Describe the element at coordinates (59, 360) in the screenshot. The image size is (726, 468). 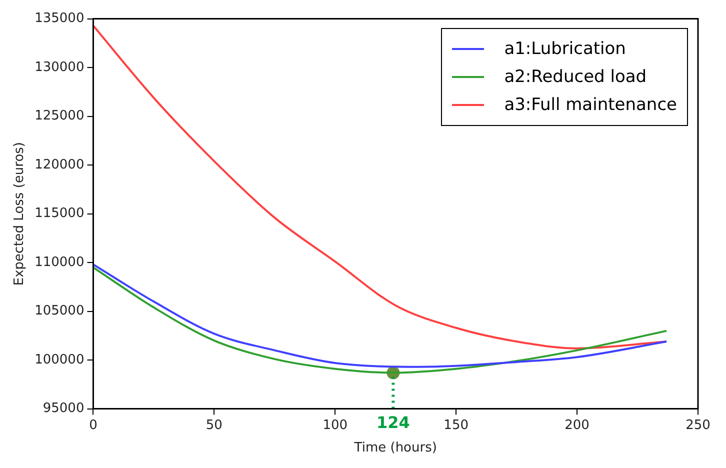
I see `y-tick-label: 100000` at that location.